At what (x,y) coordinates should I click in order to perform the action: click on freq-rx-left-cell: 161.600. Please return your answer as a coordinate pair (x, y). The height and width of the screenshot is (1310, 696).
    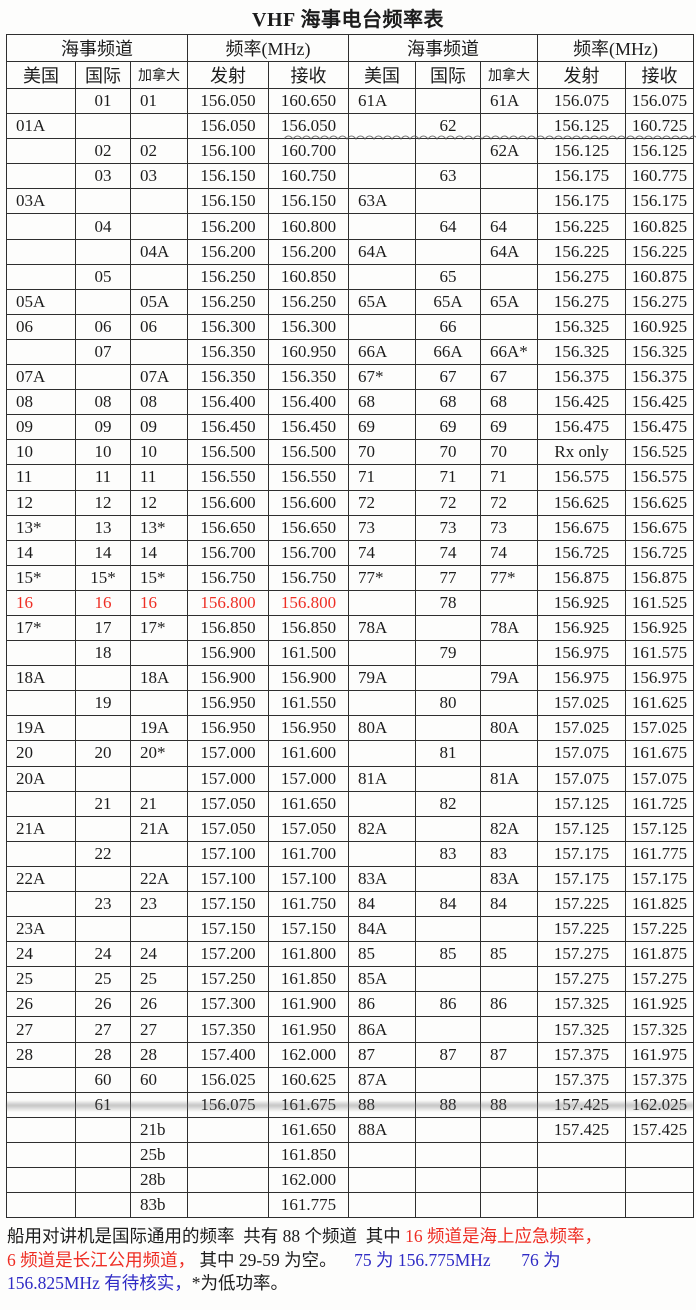
    Looking at the image, I should click on (309, 753).